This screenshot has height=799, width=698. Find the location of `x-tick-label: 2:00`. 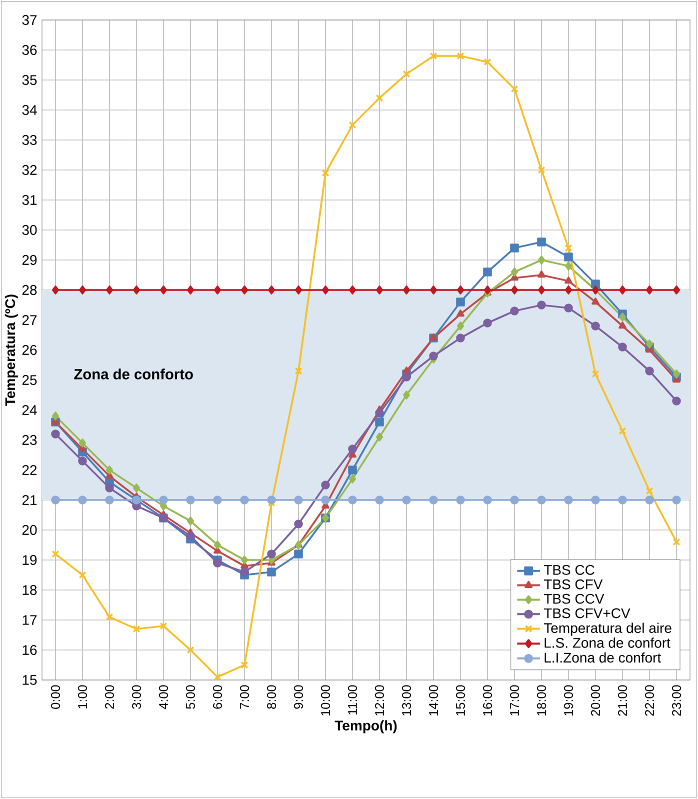

x-tick-label: 2:00 is located at coordinates (109, 697).